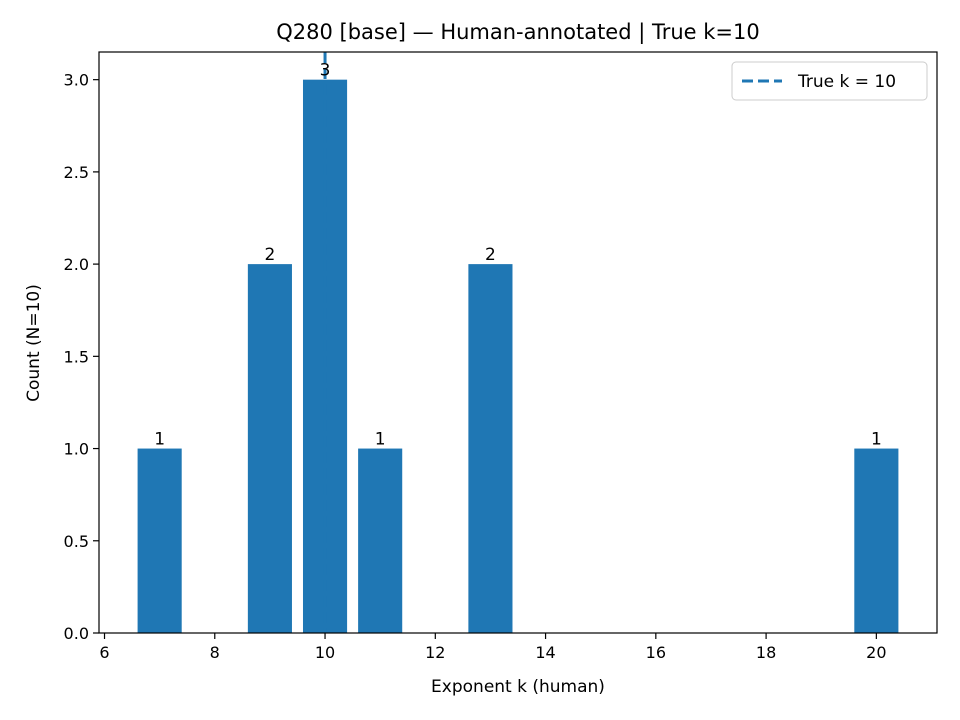 The width and height of the screenshot is (960, 720). Describe the element at coordinates (76, 633) in the screenshot. I see `y-tick-label: 0.0` at that location.